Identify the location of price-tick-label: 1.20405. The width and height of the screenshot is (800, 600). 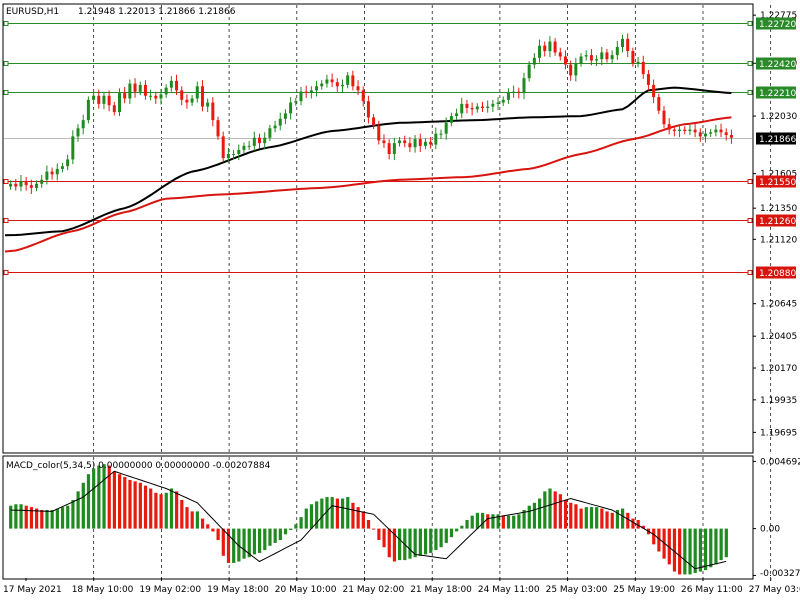
(778, 337).